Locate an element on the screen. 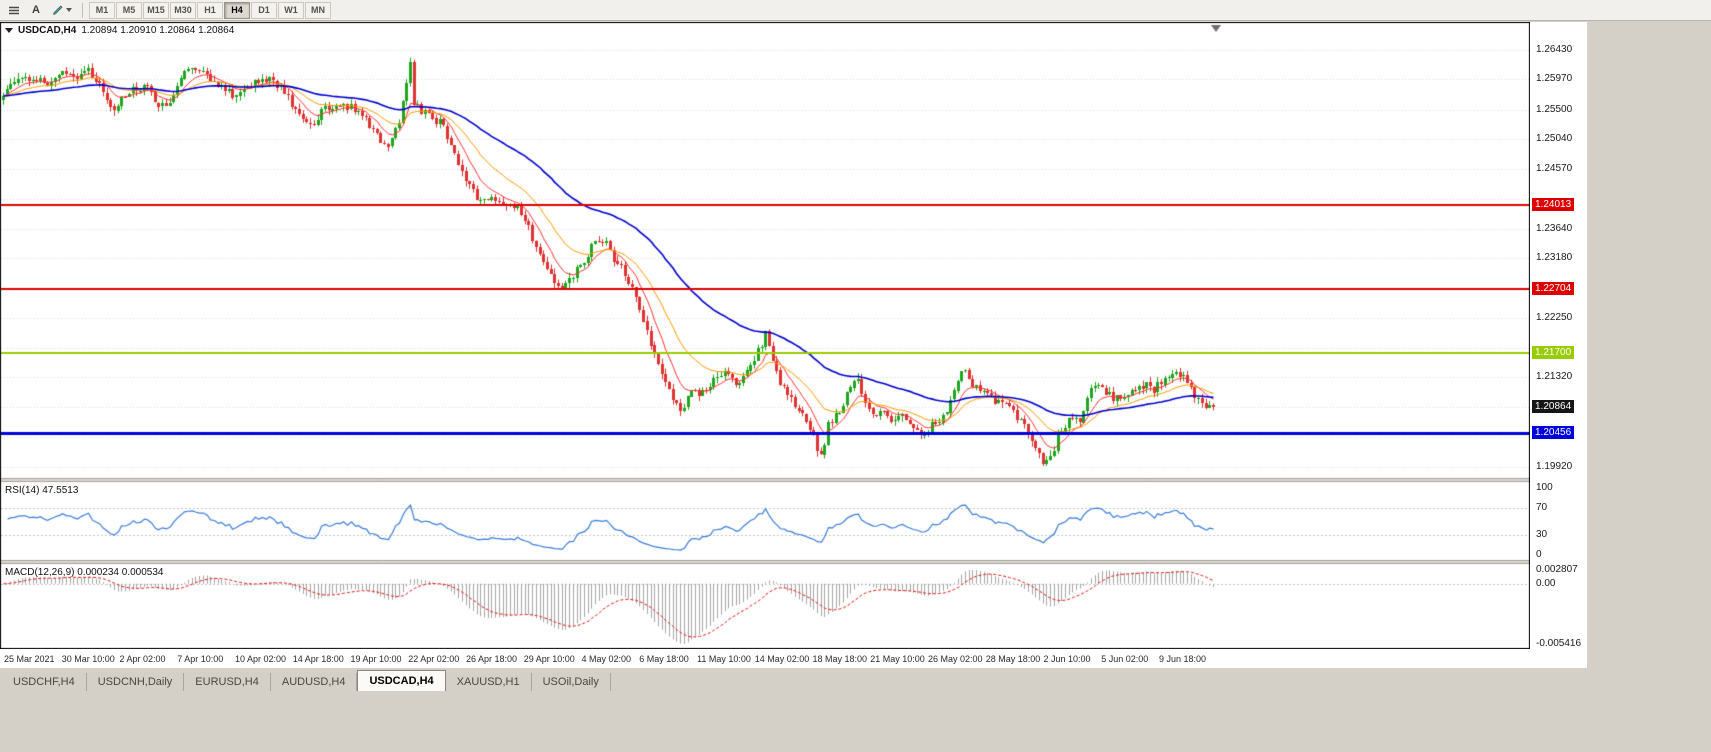  chevron-down-icon is located at coordinates (69, 10).